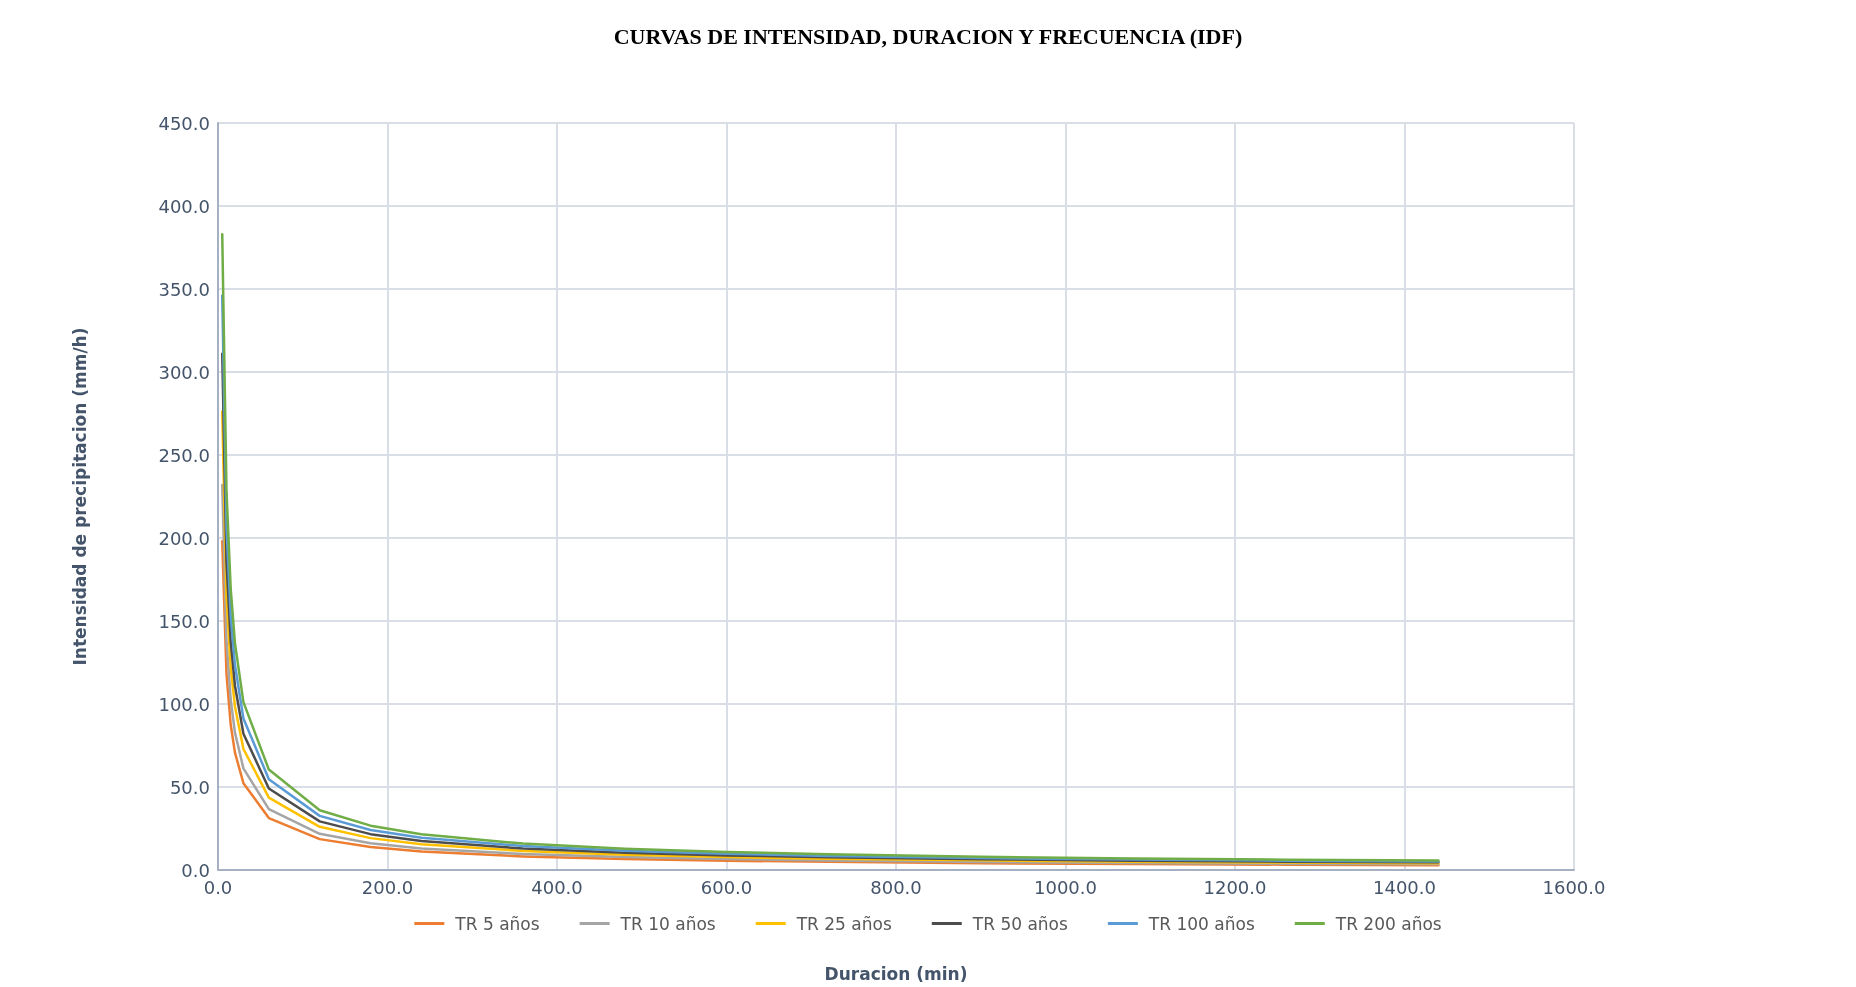 The width and height of the screenshot is (1856, 987). What do you see at coordinates (497, 923) in the screenshot?
I see `legend-label: TR 5 años` at bounding box center [497, 923].